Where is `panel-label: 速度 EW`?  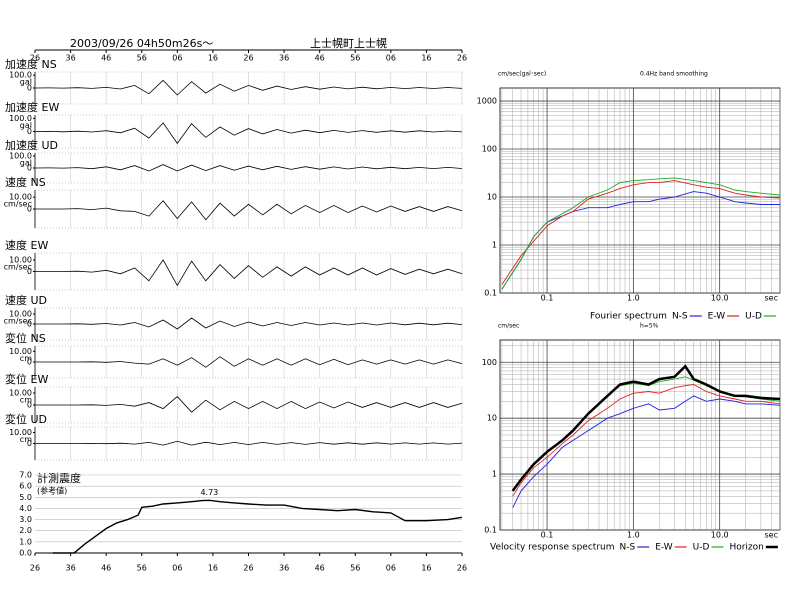 panel-label: 速度 EW is located at coordinates (26, 245).